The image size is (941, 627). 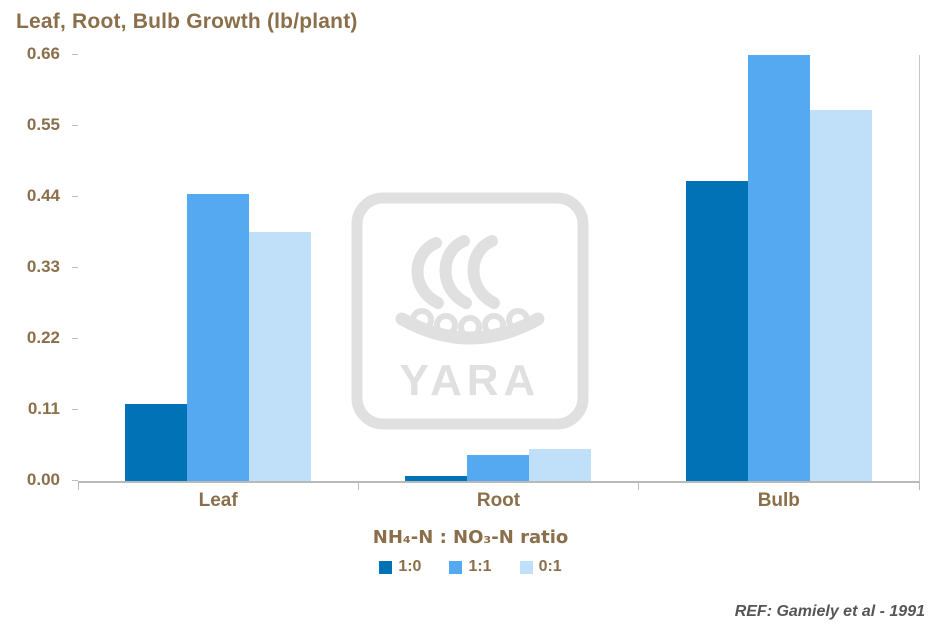 What do you see at coordinates (187, 21) in the screenshot?
I see `chart-title: Leaf, Root, Bulb Growth (lb/plant)` at bounding box center [187, 21].